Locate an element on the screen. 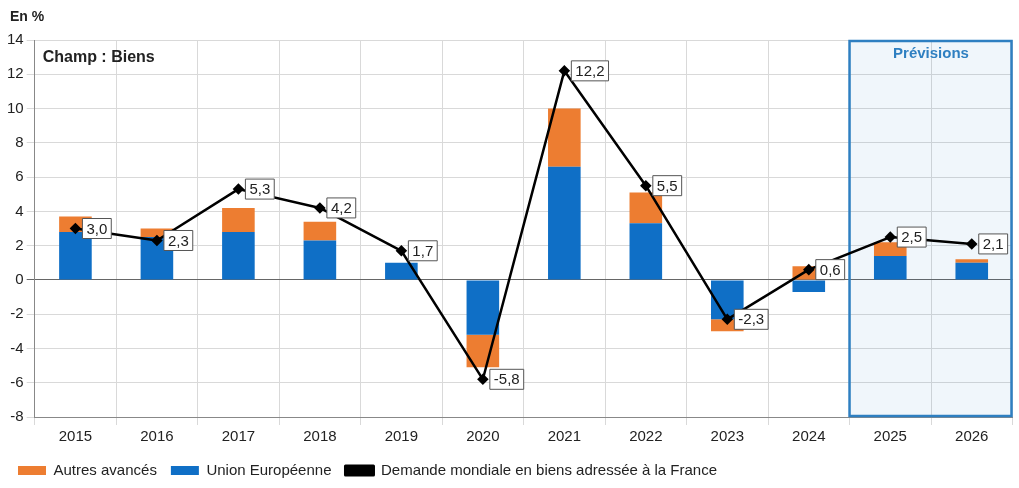 The image size is (1019, 488). data-label: -5,8 is located at coordinates (506, 379).